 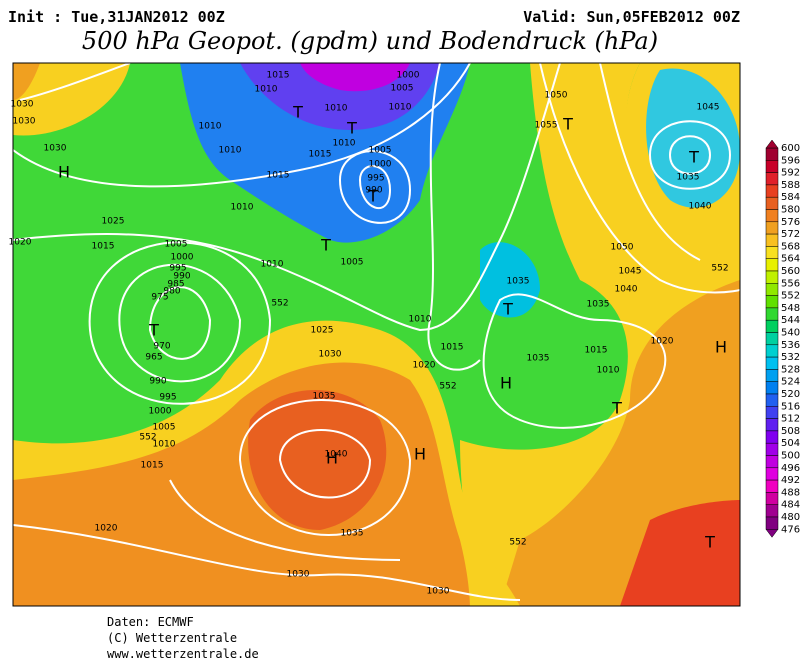 What do you see at coordinates (790, 517) in the screenshot?
I see `legend-label: 480` at bounding box center [790, 517].